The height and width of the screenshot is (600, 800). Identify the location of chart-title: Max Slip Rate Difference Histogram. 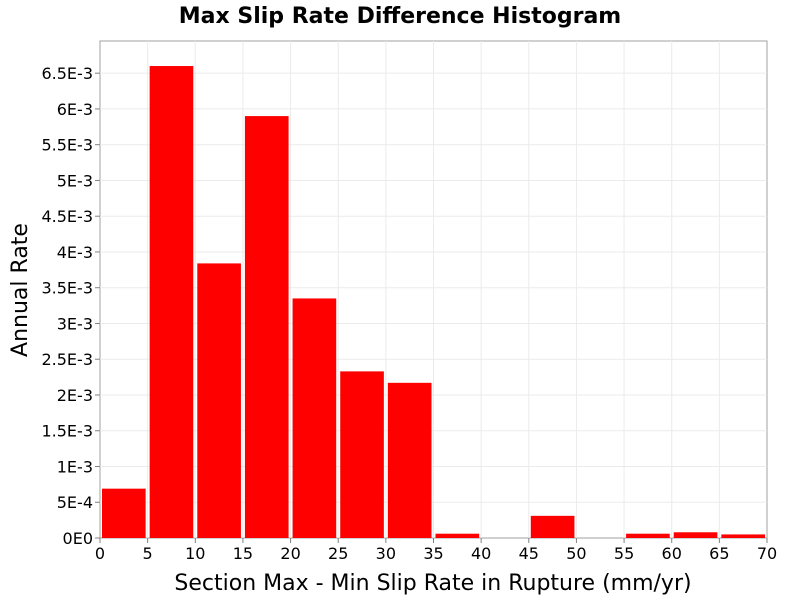
(400, 16).